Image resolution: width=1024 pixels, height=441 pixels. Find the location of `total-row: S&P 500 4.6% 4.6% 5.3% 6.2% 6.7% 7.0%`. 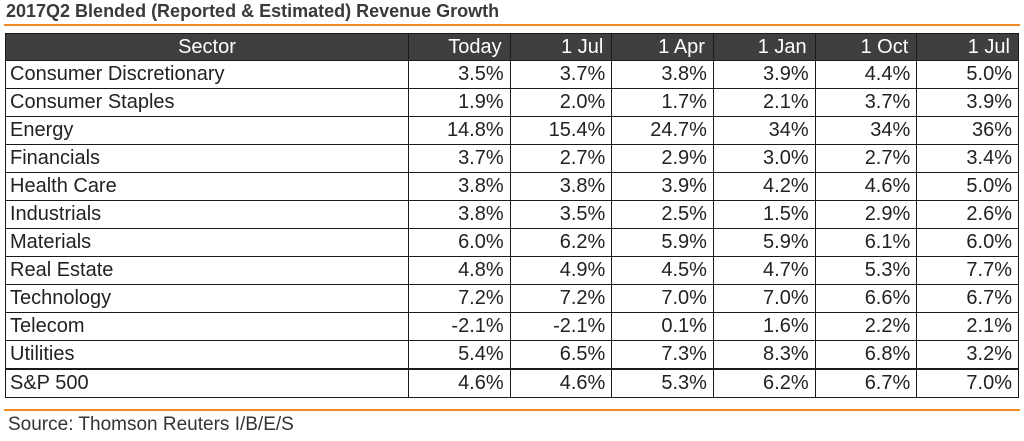

total-row: S&P 500 4.6% 4.6% 5.3% 6.2% 6.7% 7.0% is located at coordinates (512, 383).